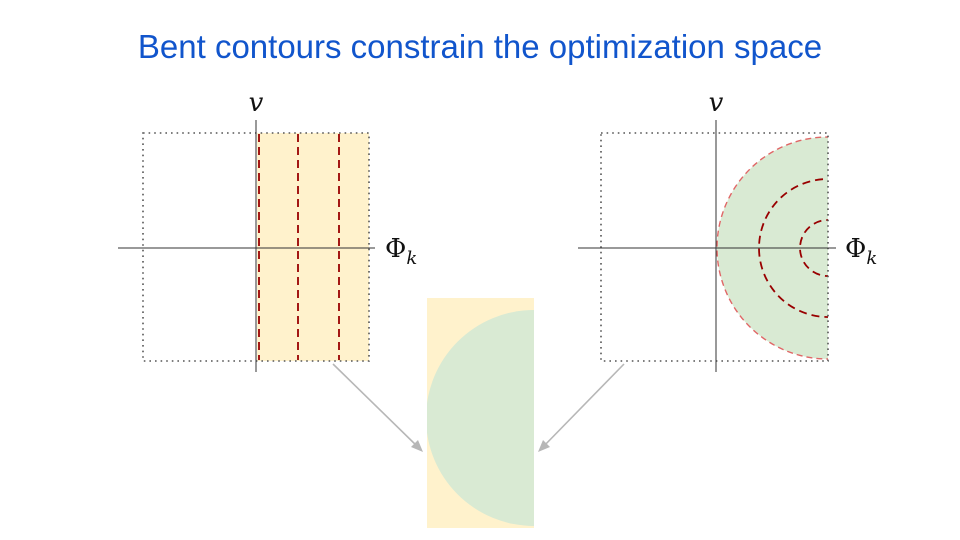 This screenshot has width=960, height=540. Describe the element at coordinates (716, 103) in the screenshot. I see `right-y-axis-label: v` at that location.